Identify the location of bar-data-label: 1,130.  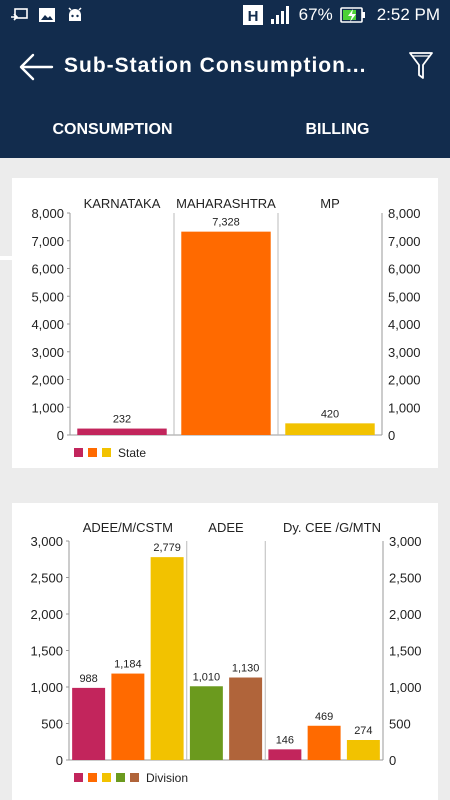
(246, 669).